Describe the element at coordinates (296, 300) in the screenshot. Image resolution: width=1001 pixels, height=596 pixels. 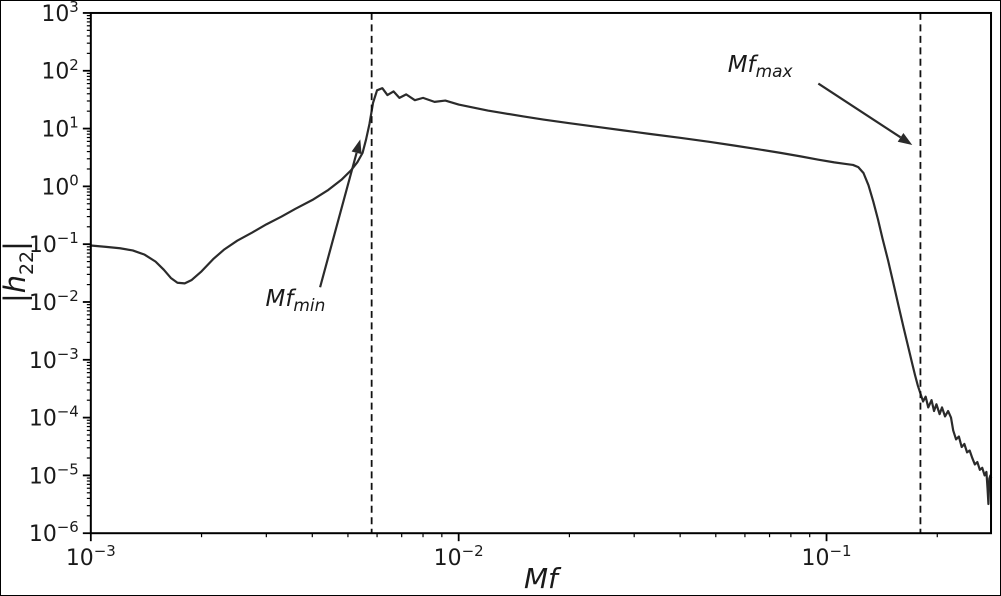
I see `annotation-mf-min-label: Mfmin` at that location.